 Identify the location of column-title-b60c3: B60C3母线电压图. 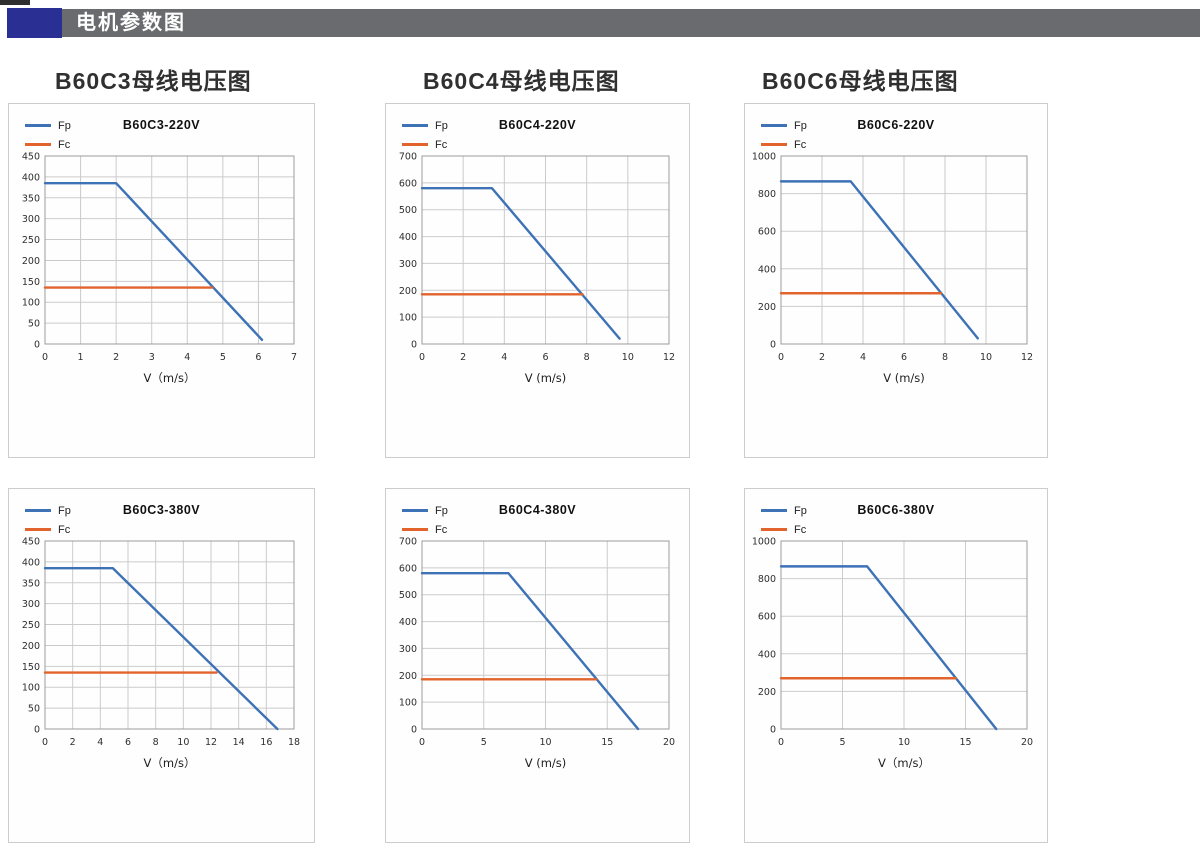
(153, 81).